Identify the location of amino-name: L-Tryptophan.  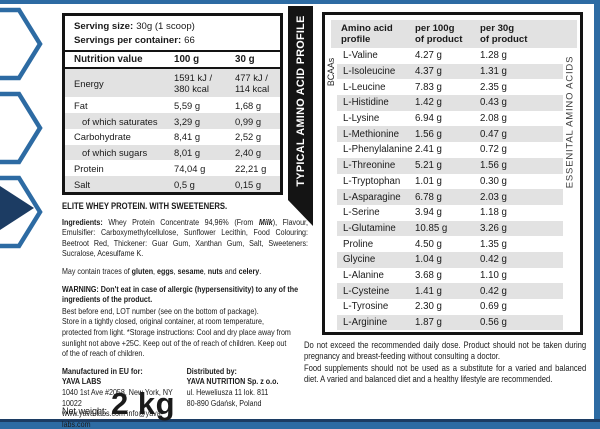
(372, 181).